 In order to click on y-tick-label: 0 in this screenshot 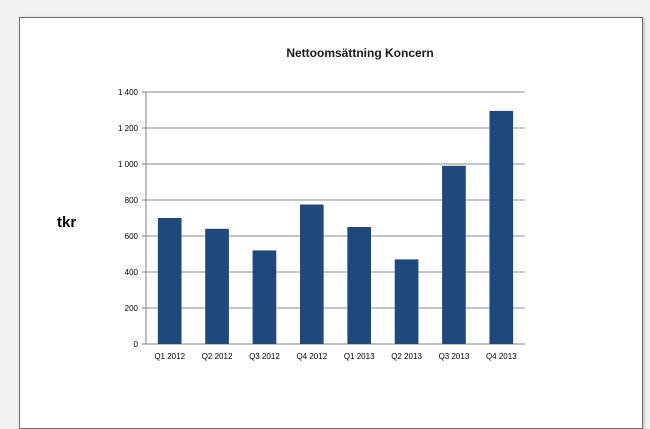, I will do `click(136, 344)`.